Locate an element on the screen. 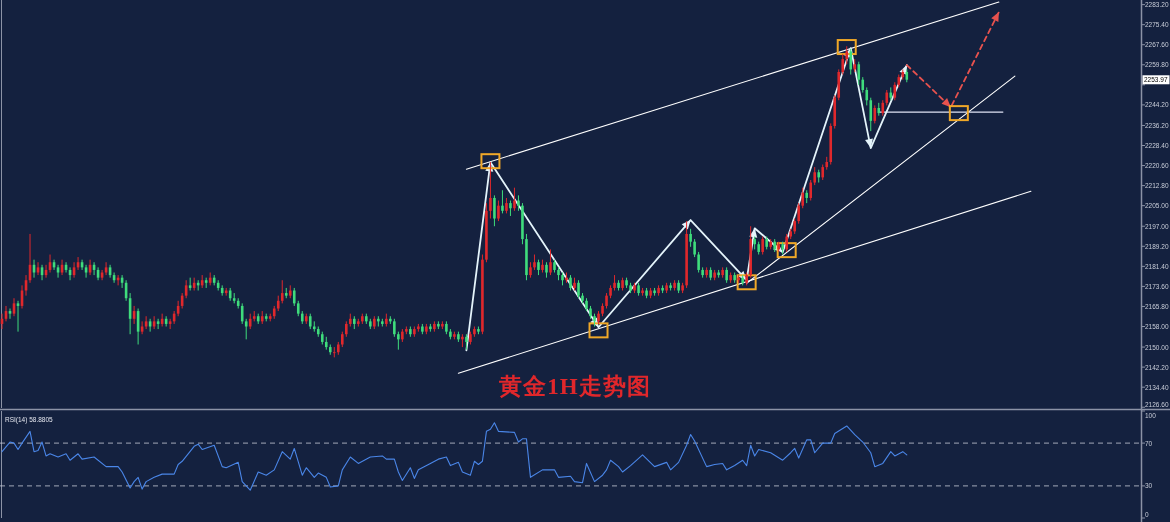  text: 黄金1H走势图 is located at coordinates (574, 386).